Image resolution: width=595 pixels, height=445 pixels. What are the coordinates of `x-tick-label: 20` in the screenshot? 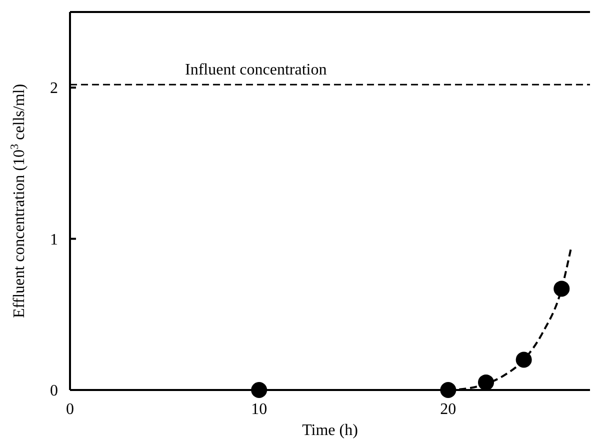 It's located at (448, 409).